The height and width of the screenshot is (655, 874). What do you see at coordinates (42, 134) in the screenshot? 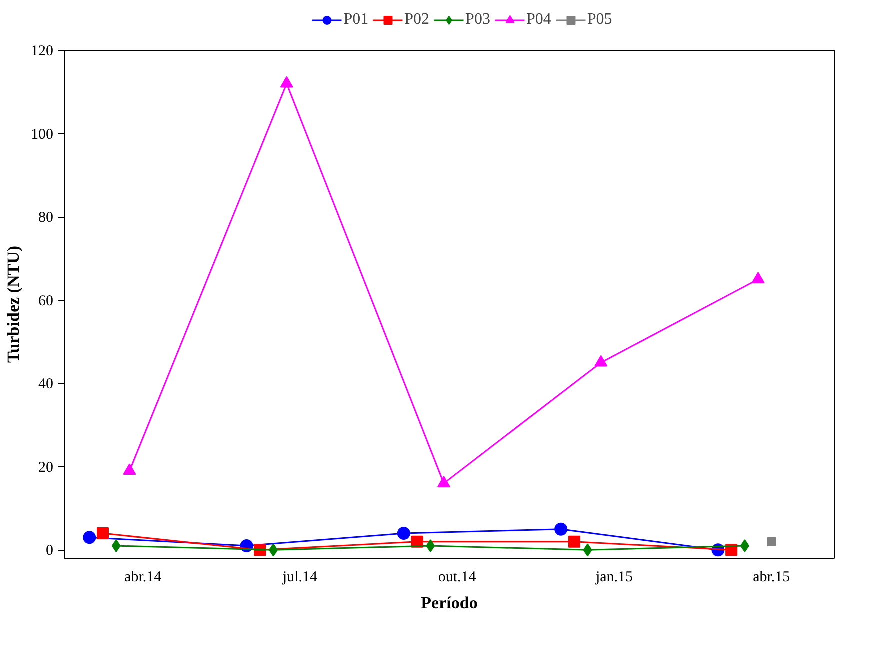
I see `y-tick-label: 100` at bounding box center [42, 134].